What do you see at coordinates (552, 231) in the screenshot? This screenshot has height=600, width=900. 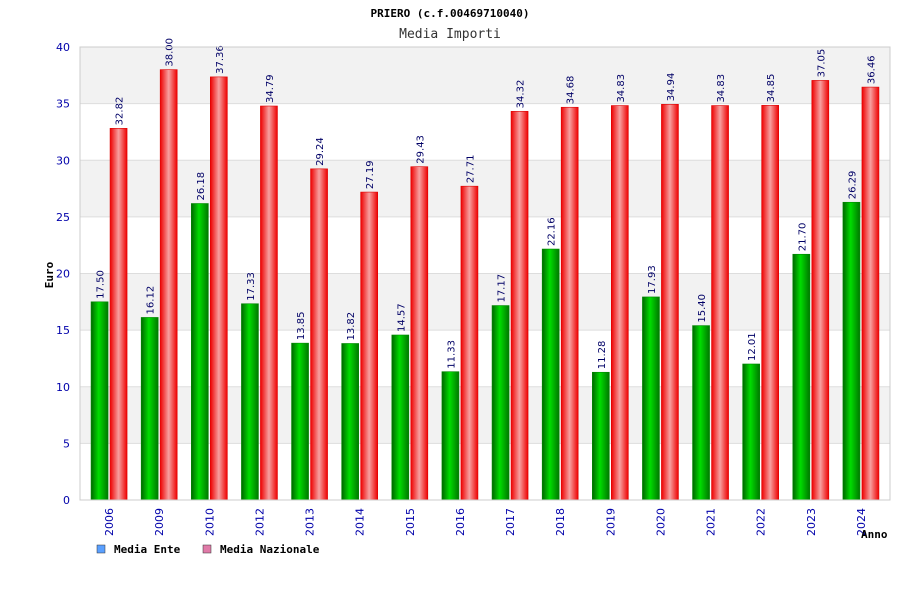 I see `data-label: 22.16` at bounding box center [552, 231].